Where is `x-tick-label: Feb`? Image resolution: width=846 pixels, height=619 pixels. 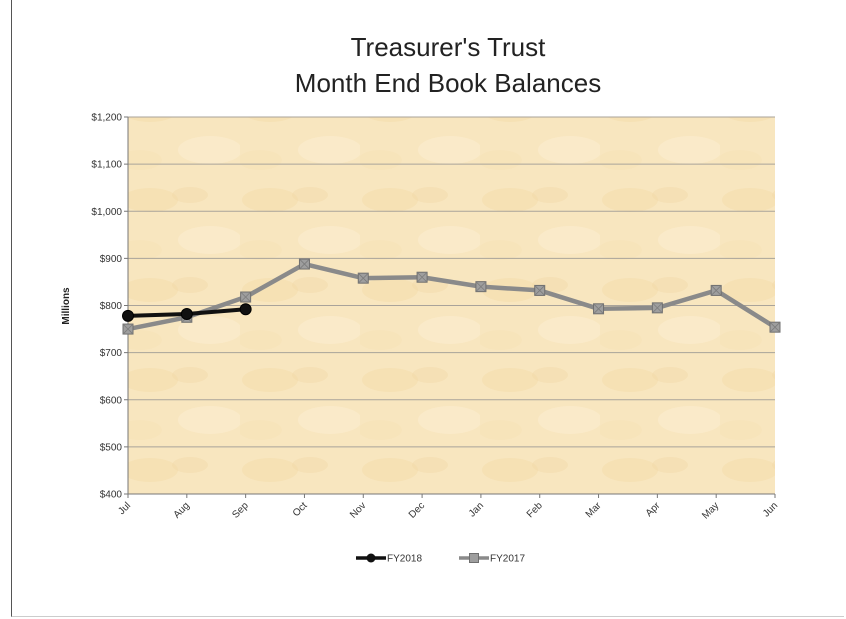
x-tick-label: Feb is located at coordinates (535, 510).